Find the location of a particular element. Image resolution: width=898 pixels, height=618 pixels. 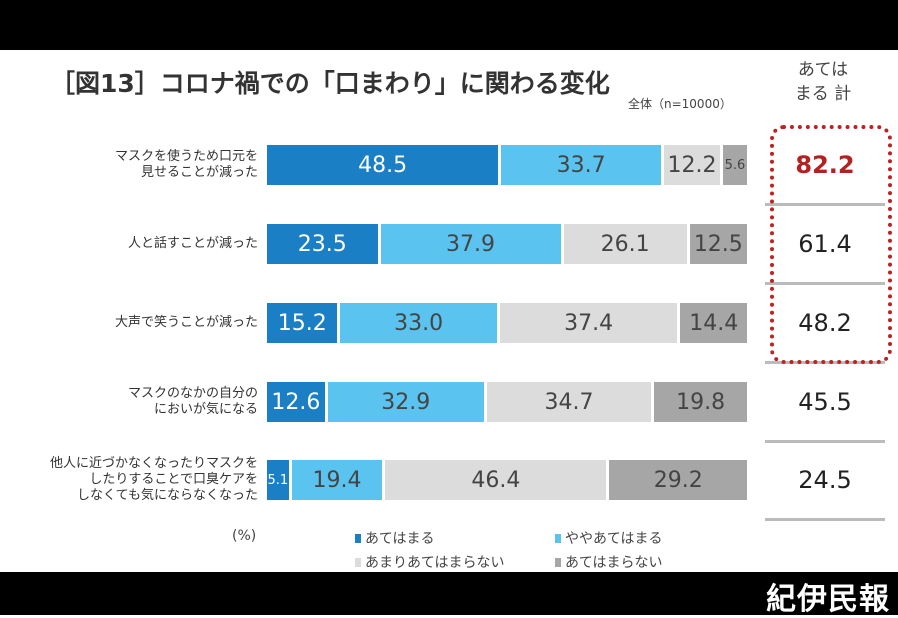

stacked-bar: 12.6 32.9 34.7 19.8 is located at coordinates (508, 402).